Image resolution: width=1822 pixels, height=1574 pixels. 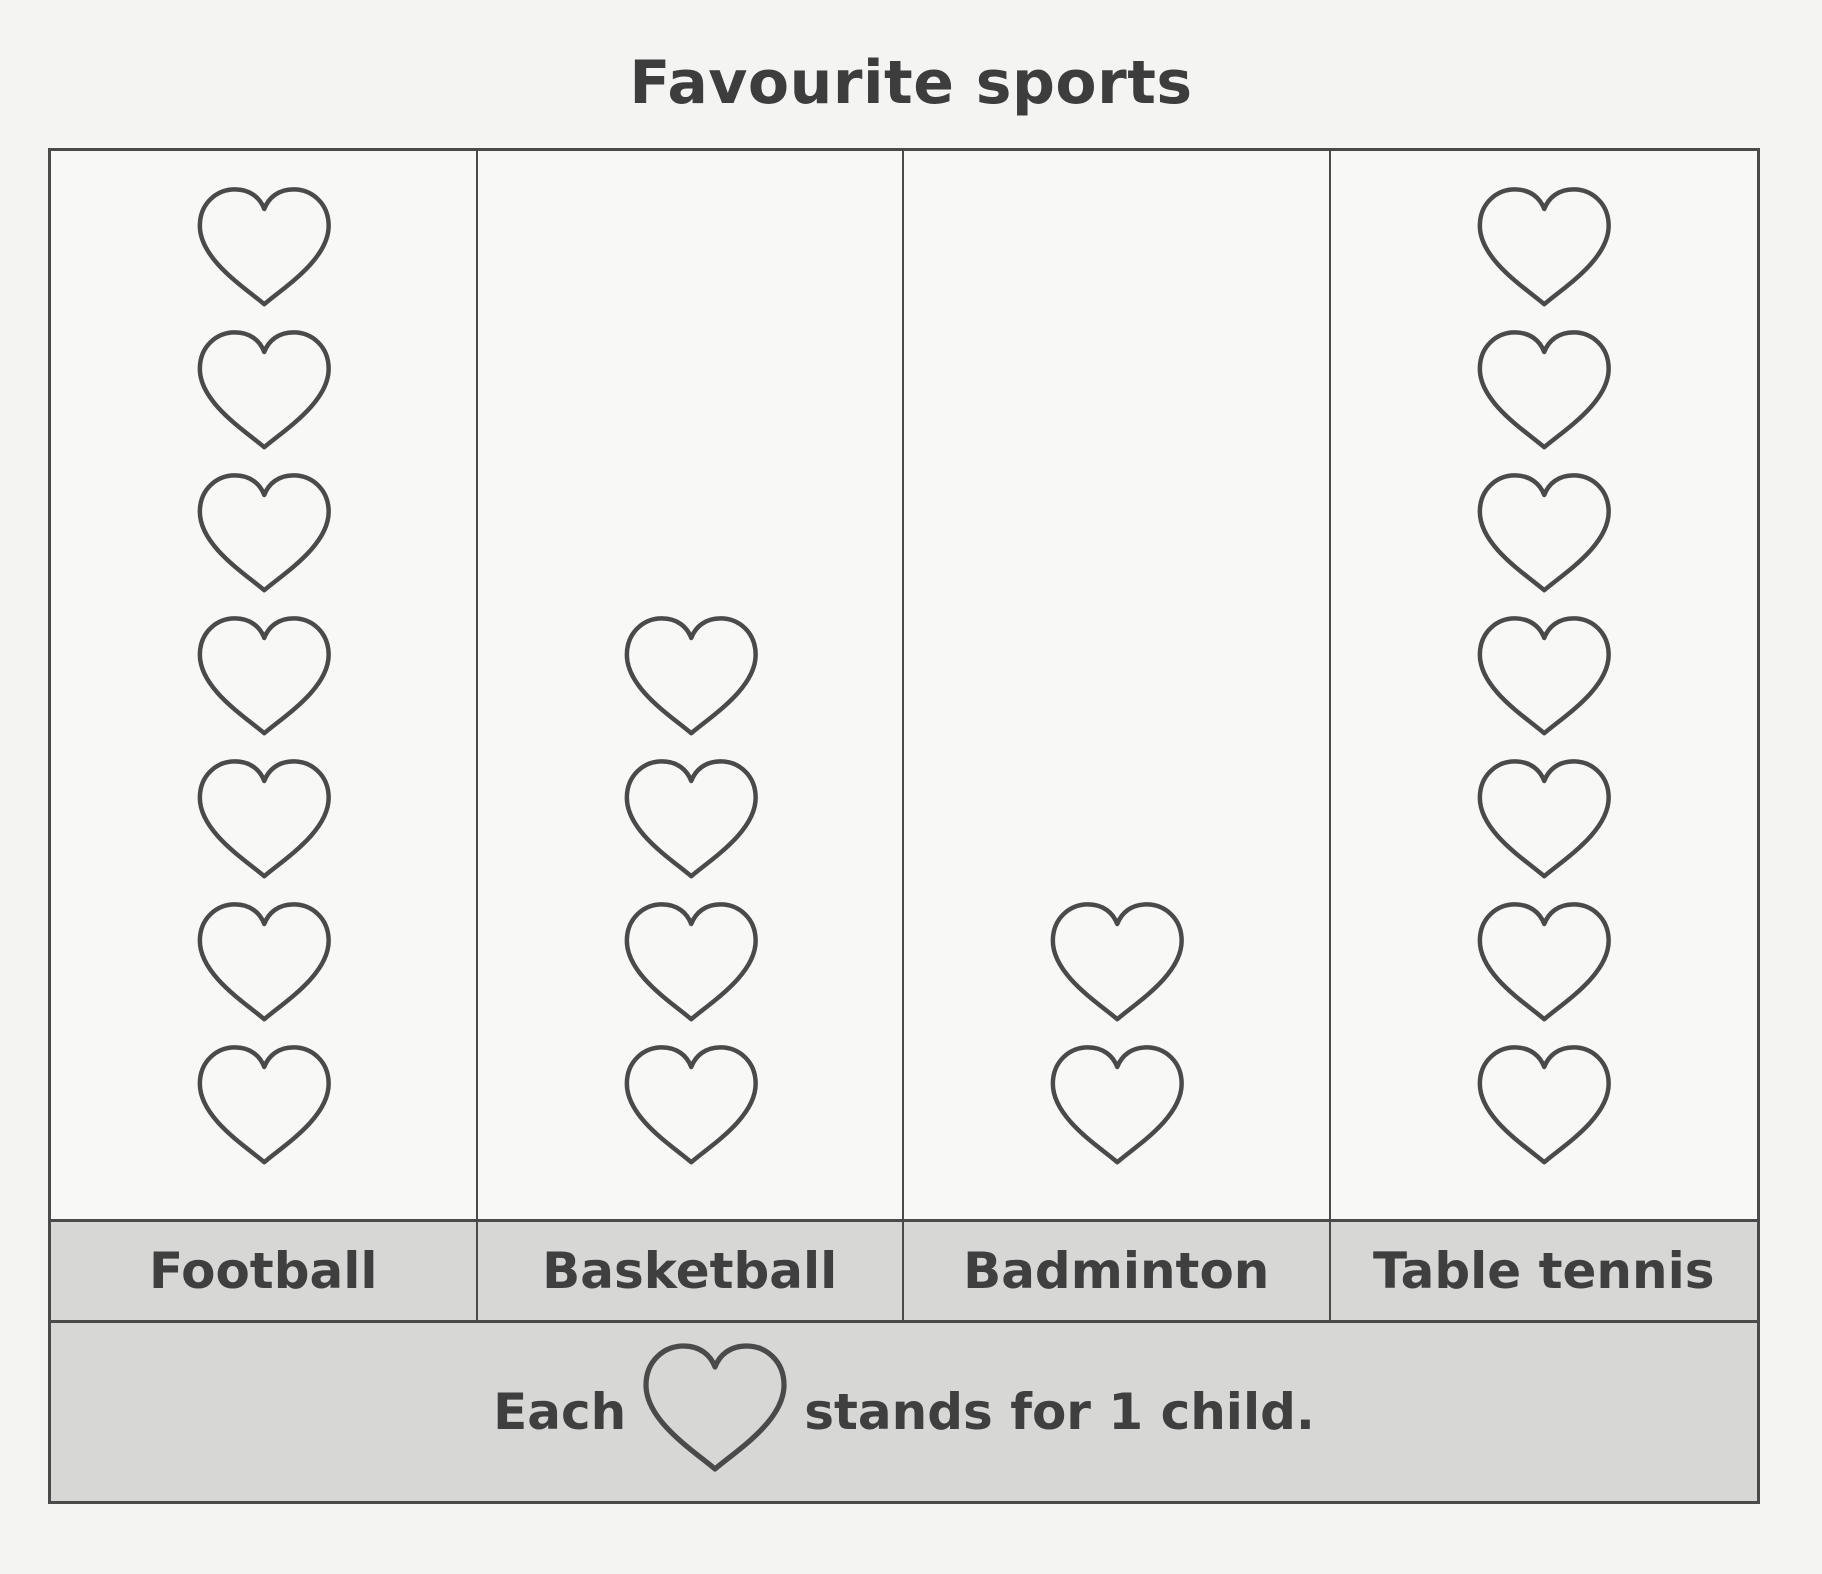 I want to click on hearts-football, so click(x=264, y=676).